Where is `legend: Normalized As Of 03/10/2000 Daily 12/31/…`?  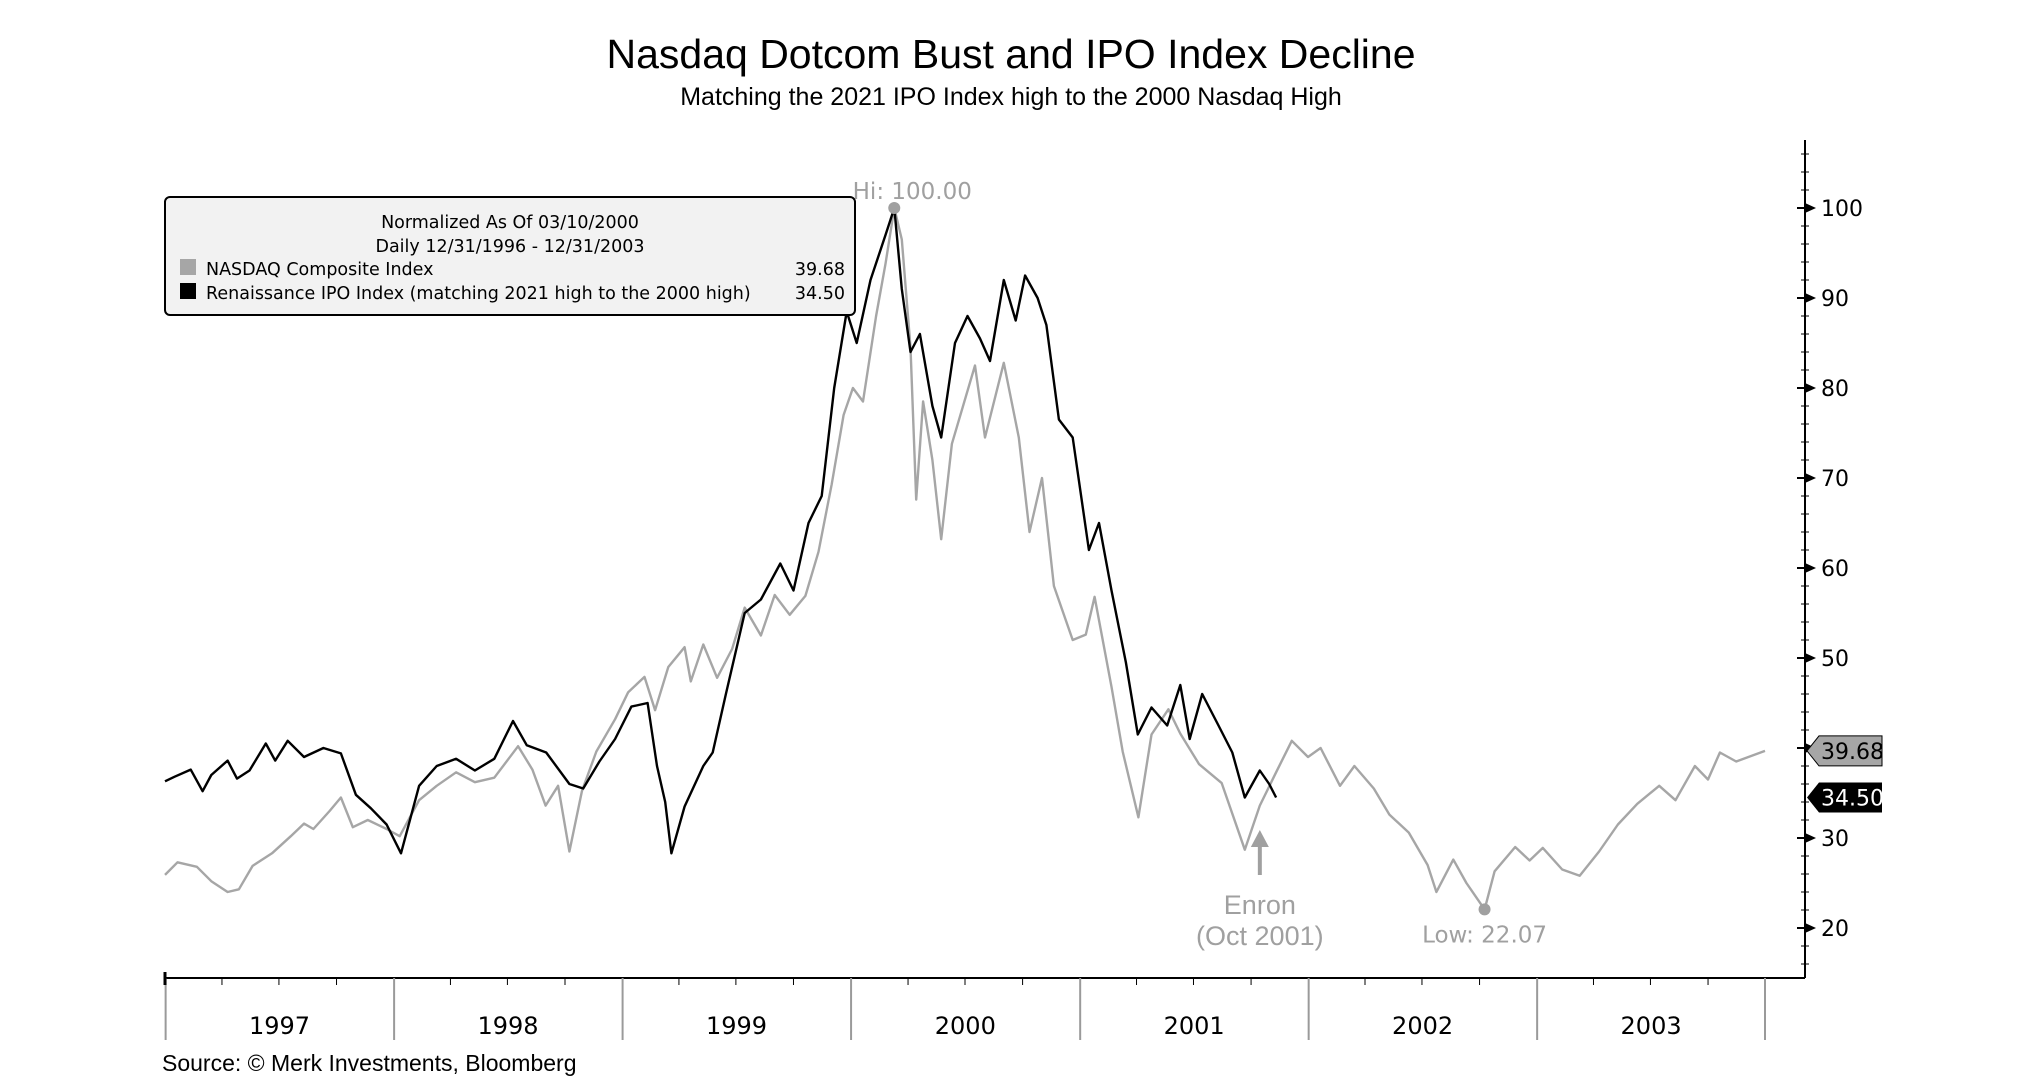 legend: Normalized As Of 03/10/2000 Daily 12/31/… is located at coordinates (510, 256).